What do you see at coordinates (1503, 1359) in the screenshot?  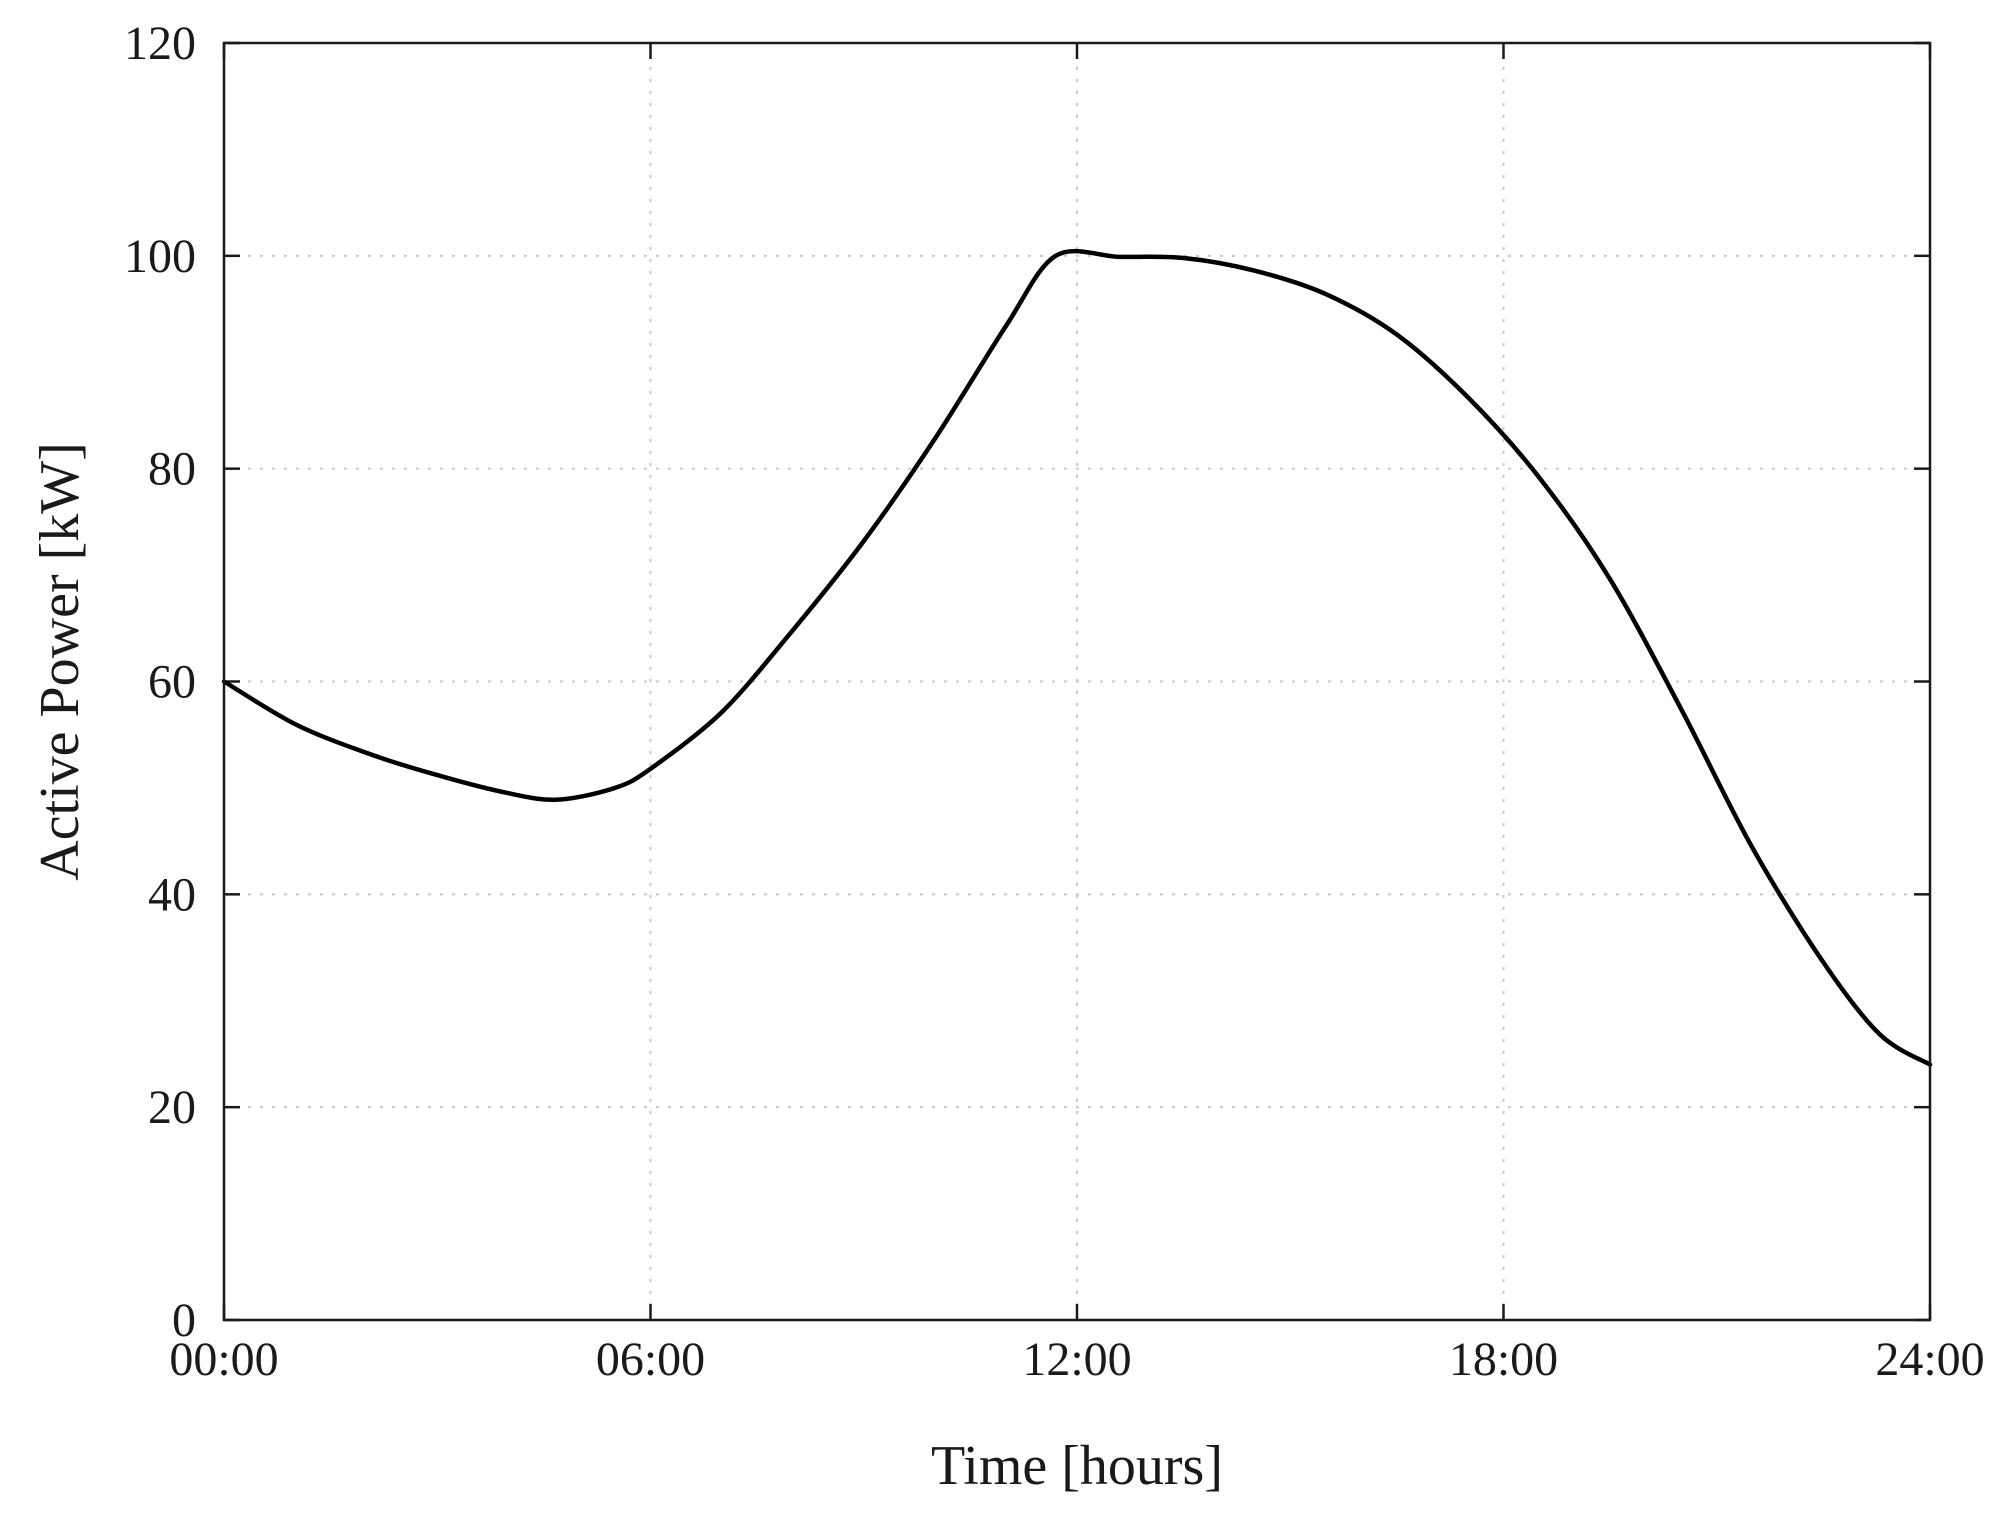 I see `x-tick-label: 18:00` at bounding box center [1503, 1359].